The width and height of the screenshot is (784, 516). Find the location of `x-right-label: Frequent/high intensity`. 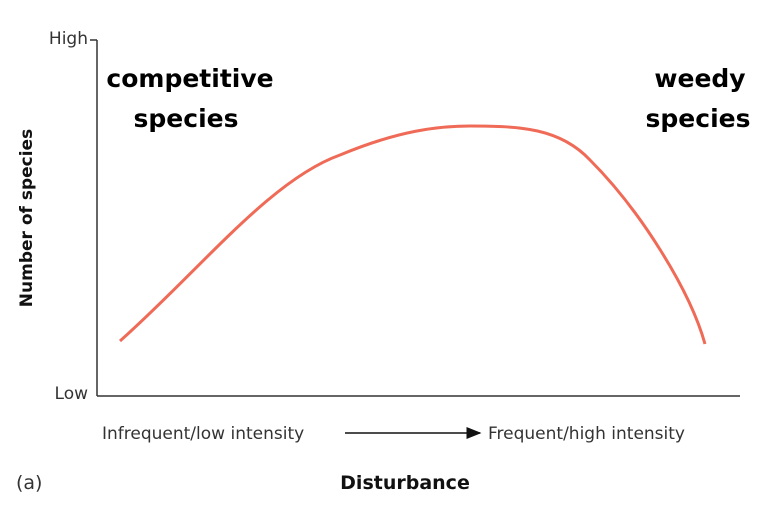

x-right-label: Frequent/high intensity is located at coordinates (586, 434).